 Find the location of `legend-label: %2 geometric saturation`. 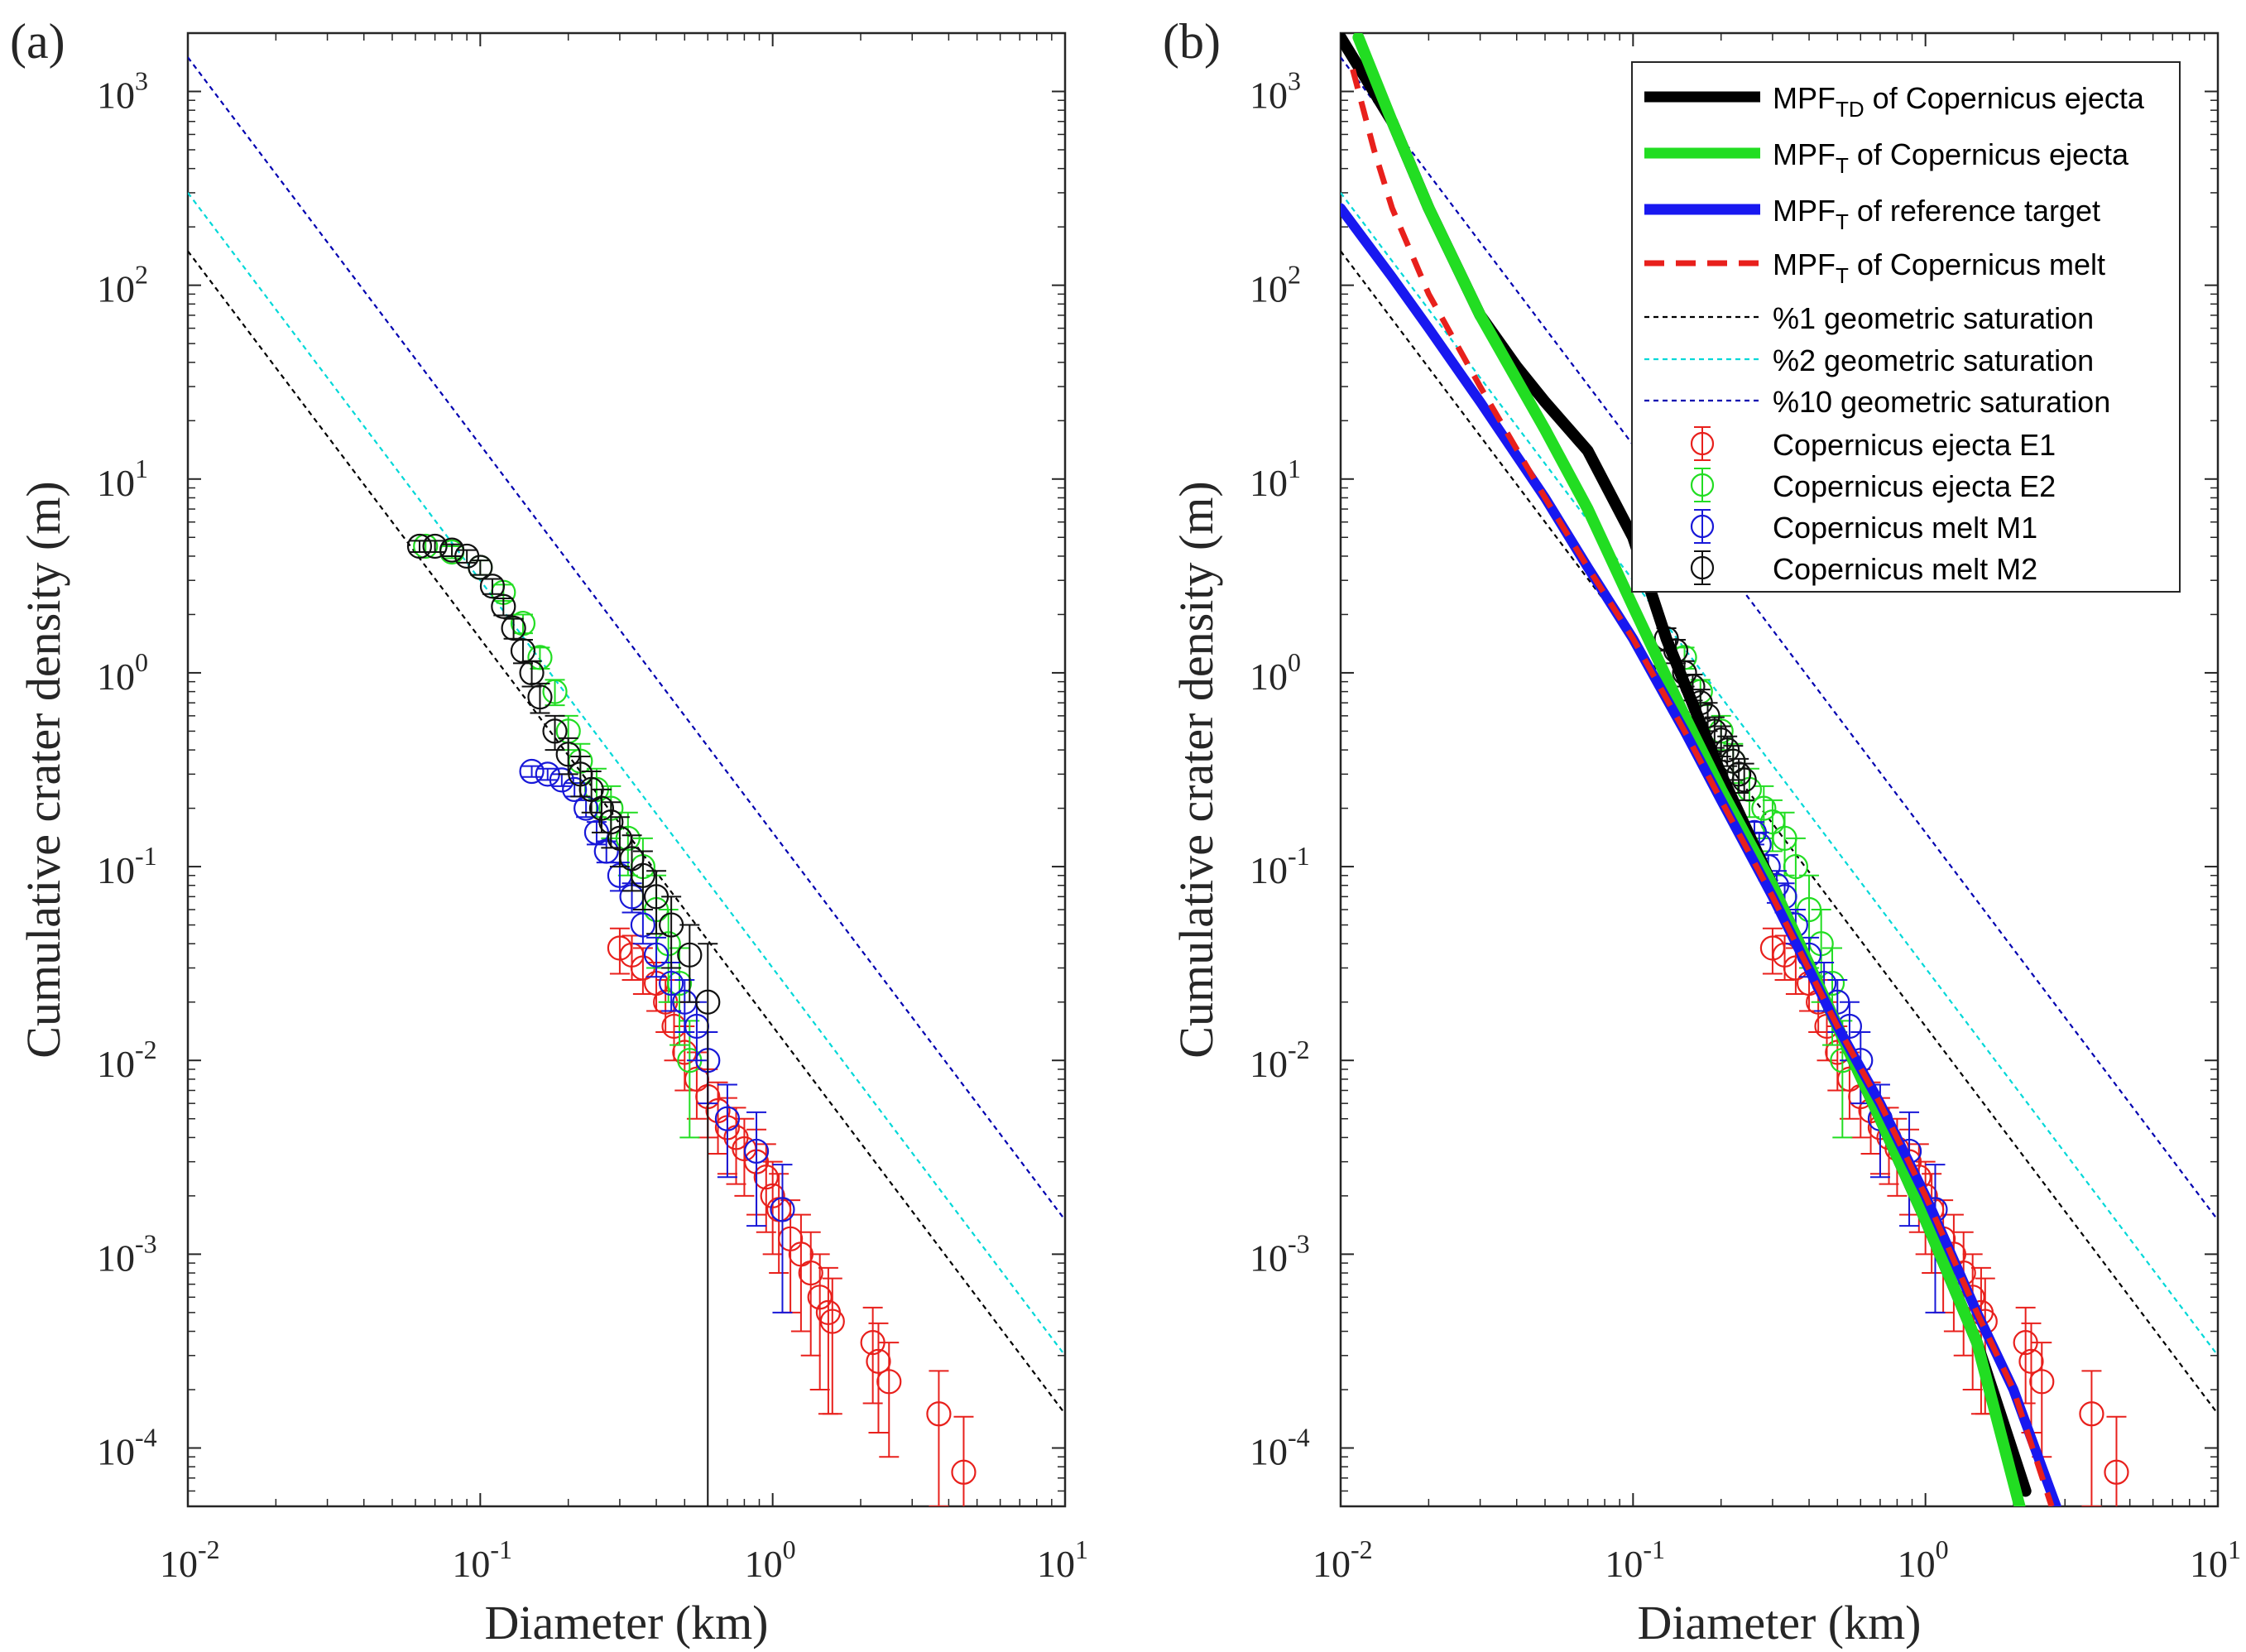

legend-label: %2 geometric saturation is located at coordinates (1933, 360).